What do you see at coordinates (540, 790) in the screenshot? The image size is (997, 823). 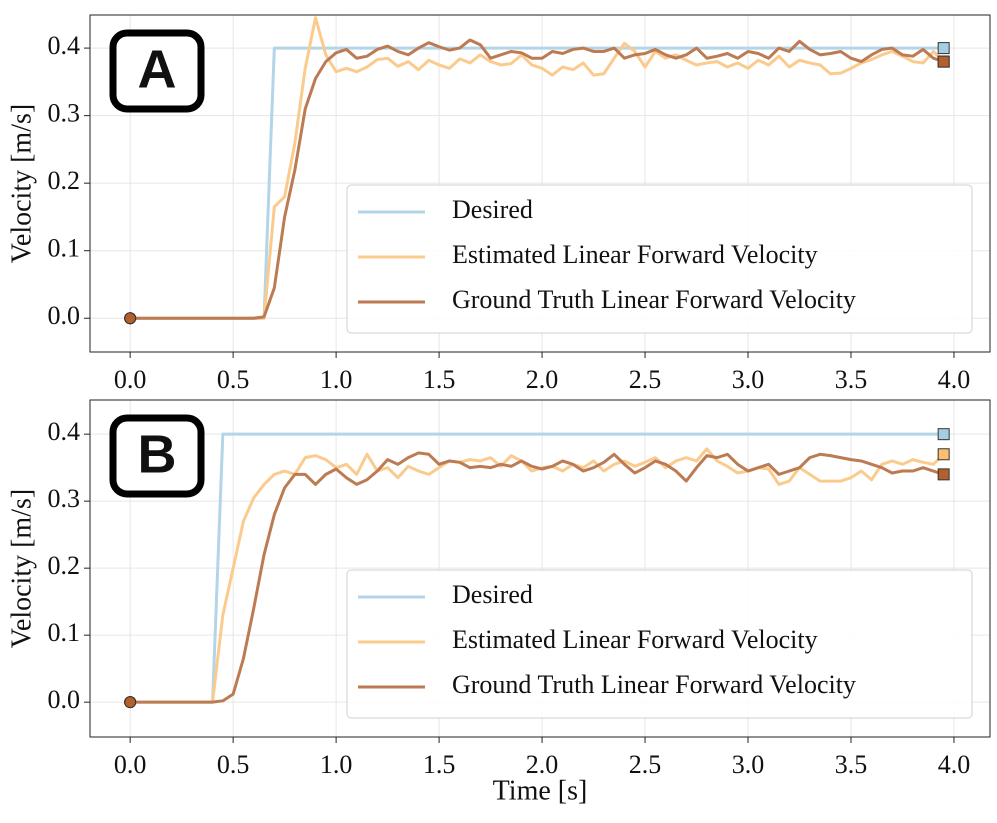 I see `x-axis-label: Time [s]` at bounding box center [540, 790].